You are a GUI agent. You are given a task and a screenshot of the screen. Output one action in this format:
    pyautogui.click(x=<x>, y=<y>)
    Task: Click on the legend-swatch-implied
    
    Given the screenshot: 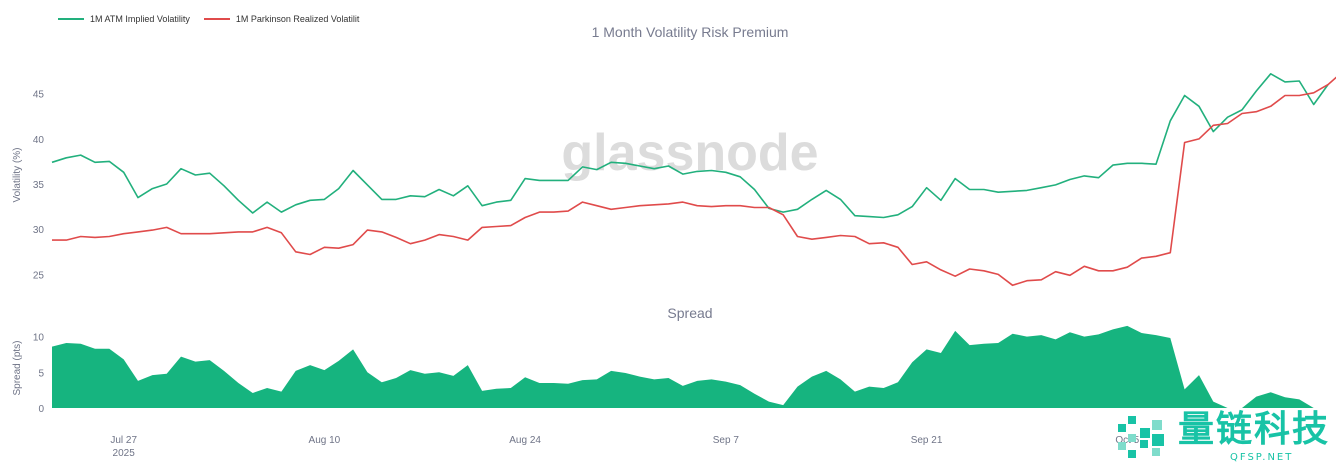 What is the action you would take?
    pyautogui.click(x=71, y=19)
    